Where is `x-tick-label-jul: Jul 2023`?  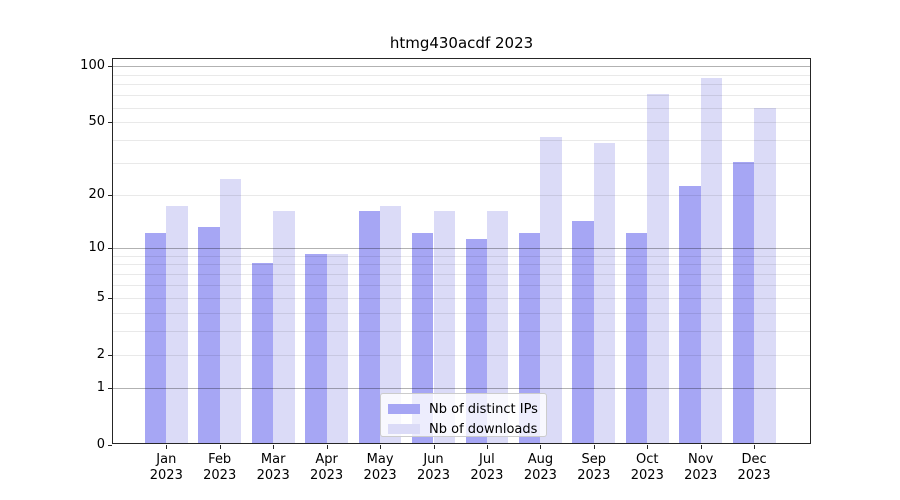 x-tick-label-jul: Jul 2023 is located at coordinates (487, 467).